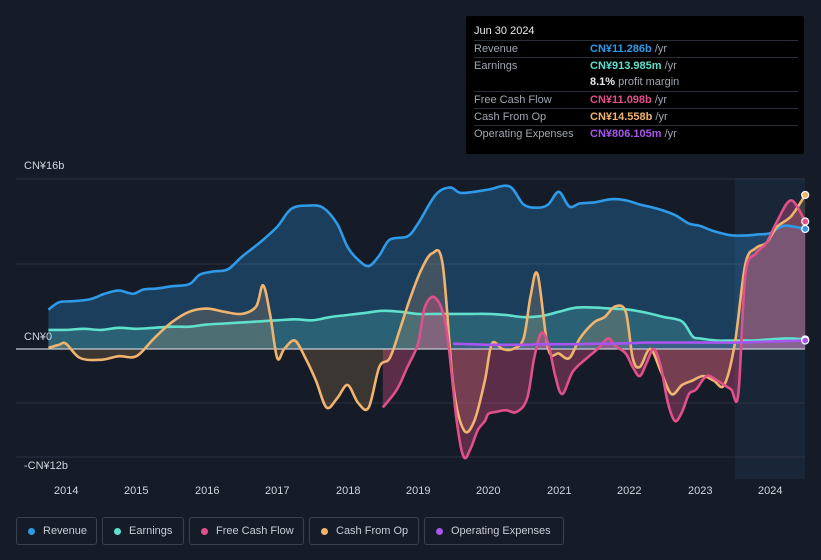 This screenshot has height=560, width=821. I want to click on tooltip-unit: profit margin, so click(647, 82).